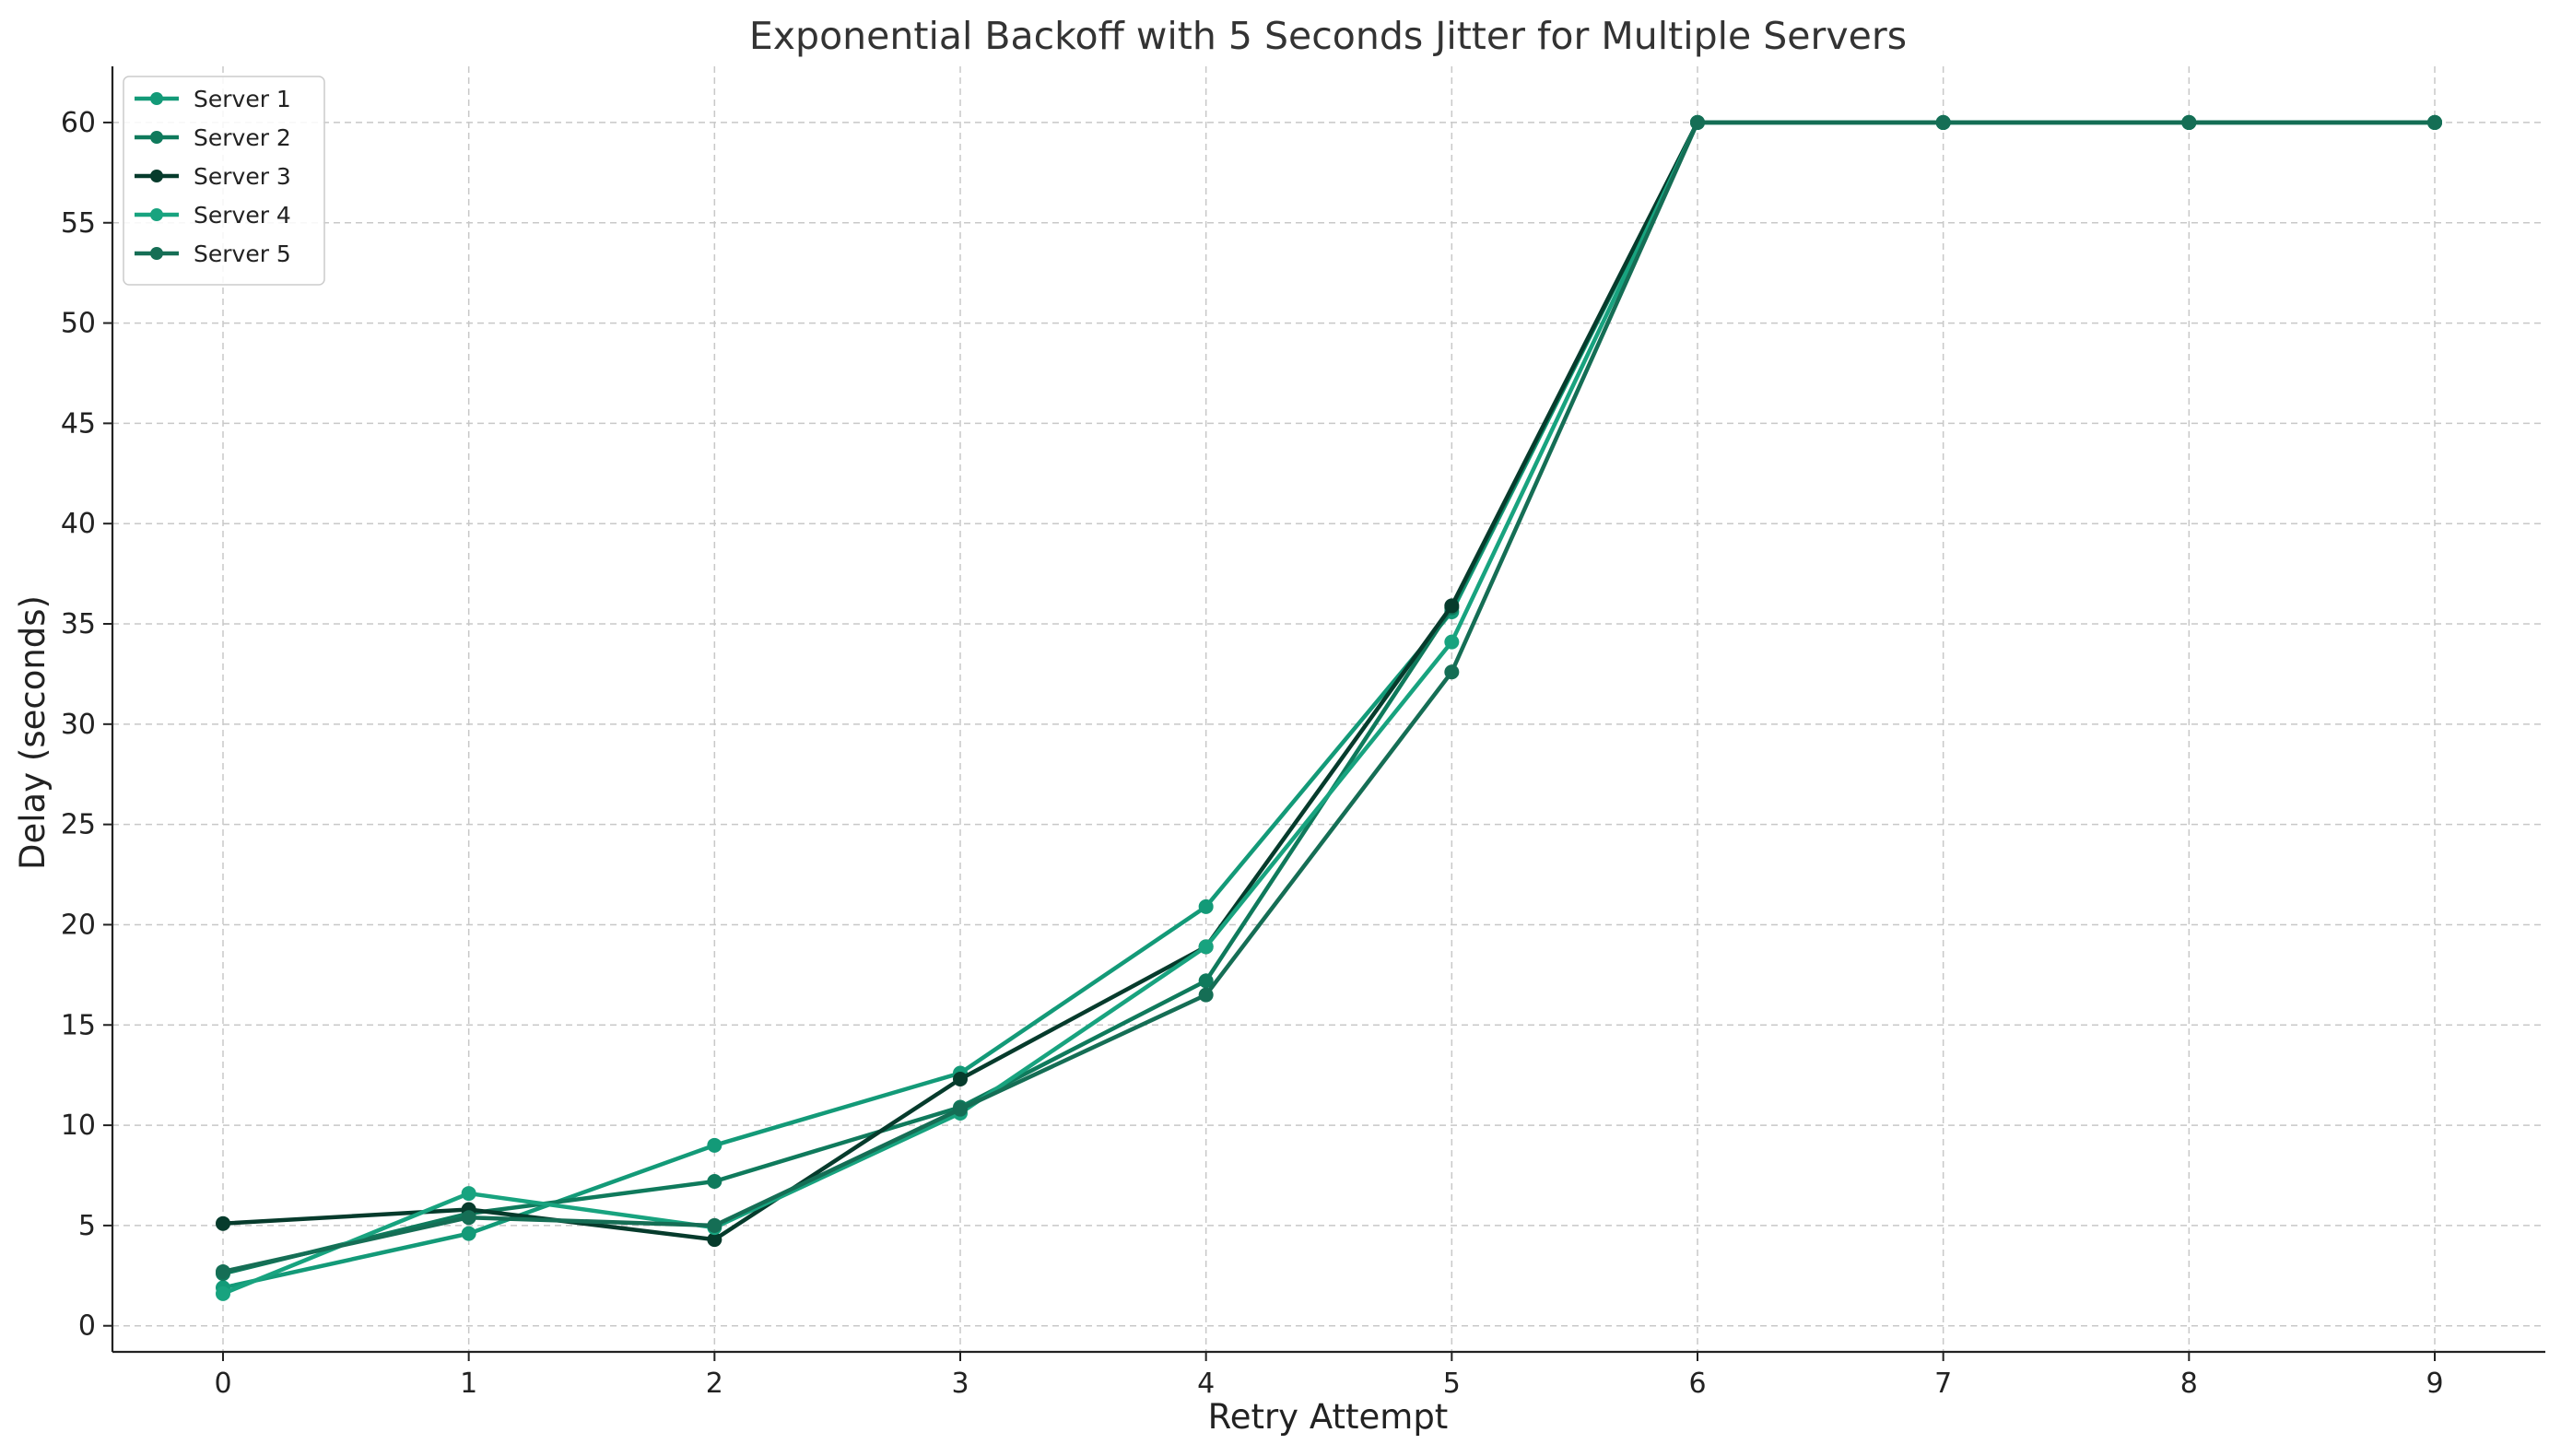 Image resolution: width=2561 pixels, height=1456 pixels. I want to click on legend-item: Server 2, so click(213, 137).